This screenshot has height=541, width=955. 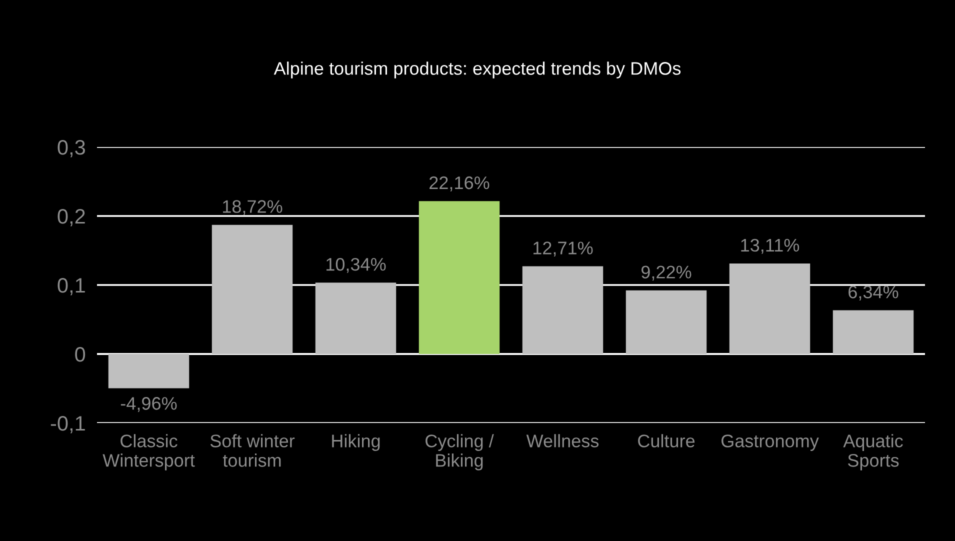 What do you see at coordinates (71, 217) in the screenshot?
I see `y-tick-label: 0,2` at bounding box center [71, 217].